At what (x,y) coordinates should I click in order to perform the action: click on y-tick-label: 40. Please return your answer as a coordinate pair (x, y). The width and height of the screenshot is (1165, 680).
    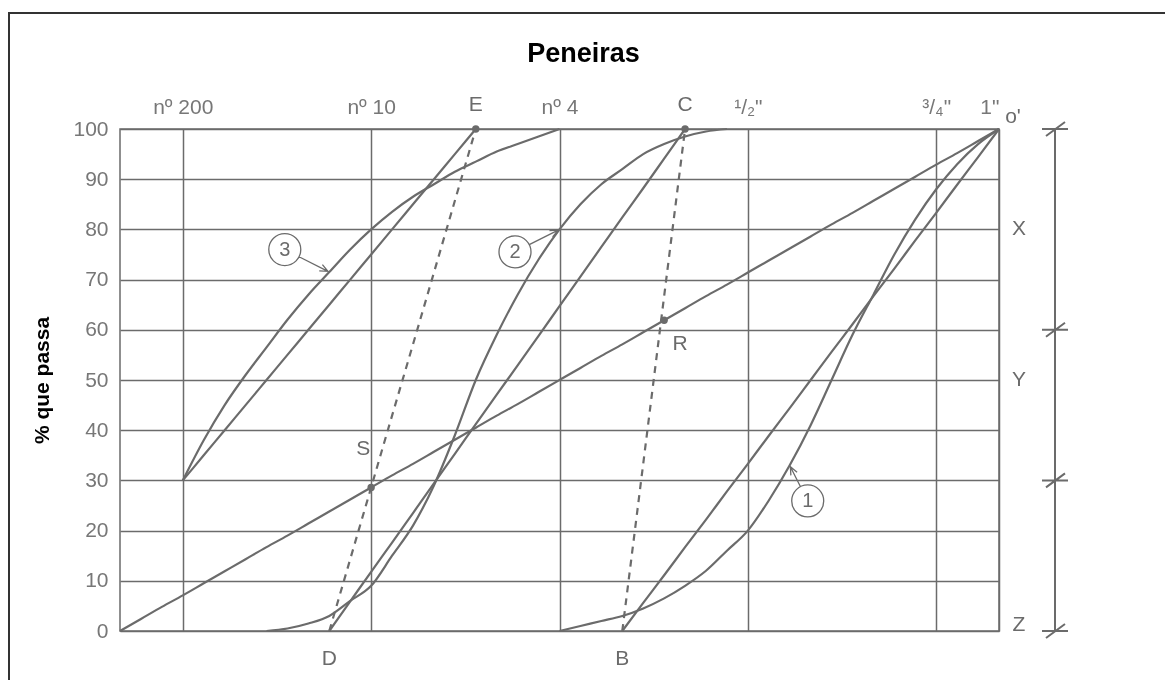
    Looking at the image, I should click on (97, 429).